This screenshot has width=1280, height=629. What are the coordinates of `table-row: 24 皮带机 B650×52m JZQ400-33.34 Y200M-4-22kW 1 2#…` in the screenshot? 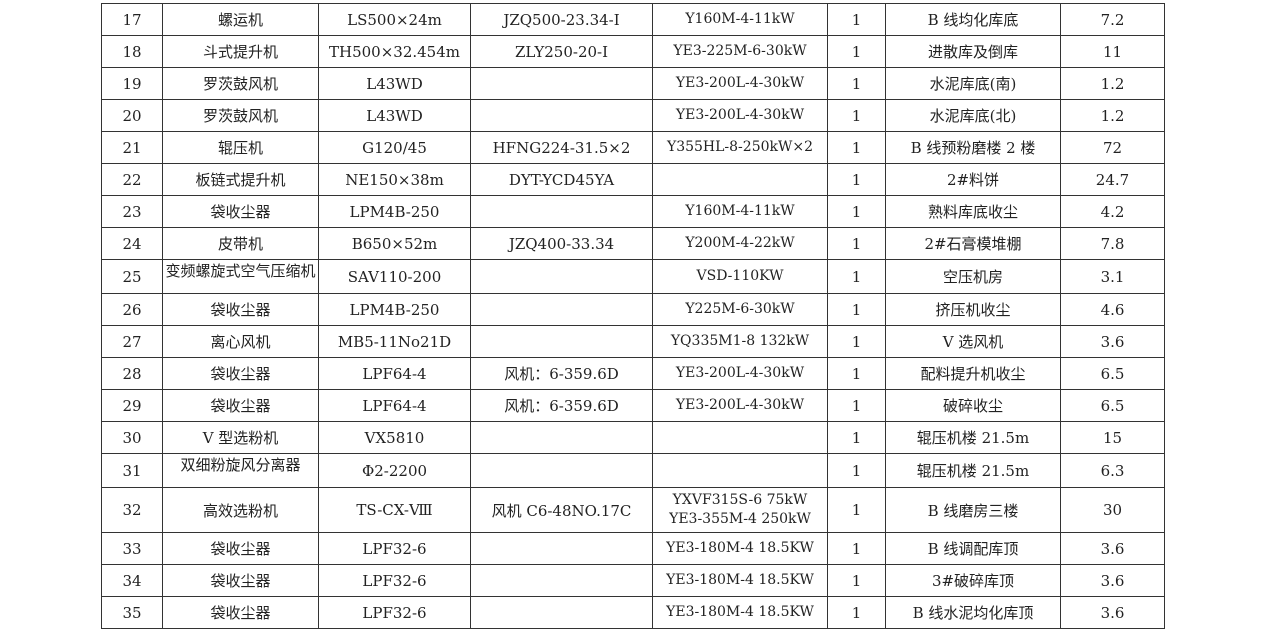 It's located at (633, 243).